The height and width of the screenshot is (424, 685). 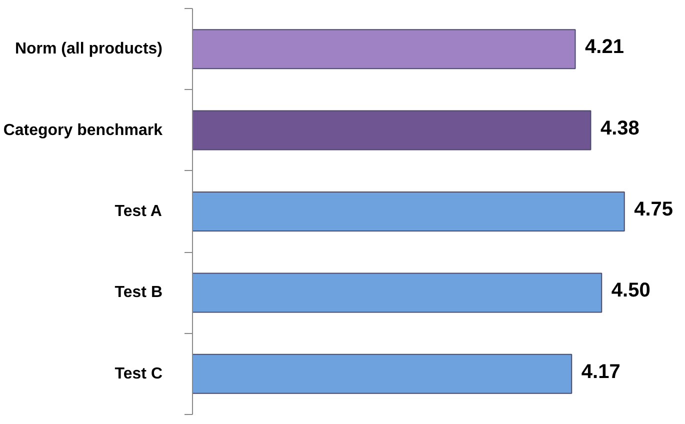 I want to click on data-label: 4.75, so click(x=654, y=209).